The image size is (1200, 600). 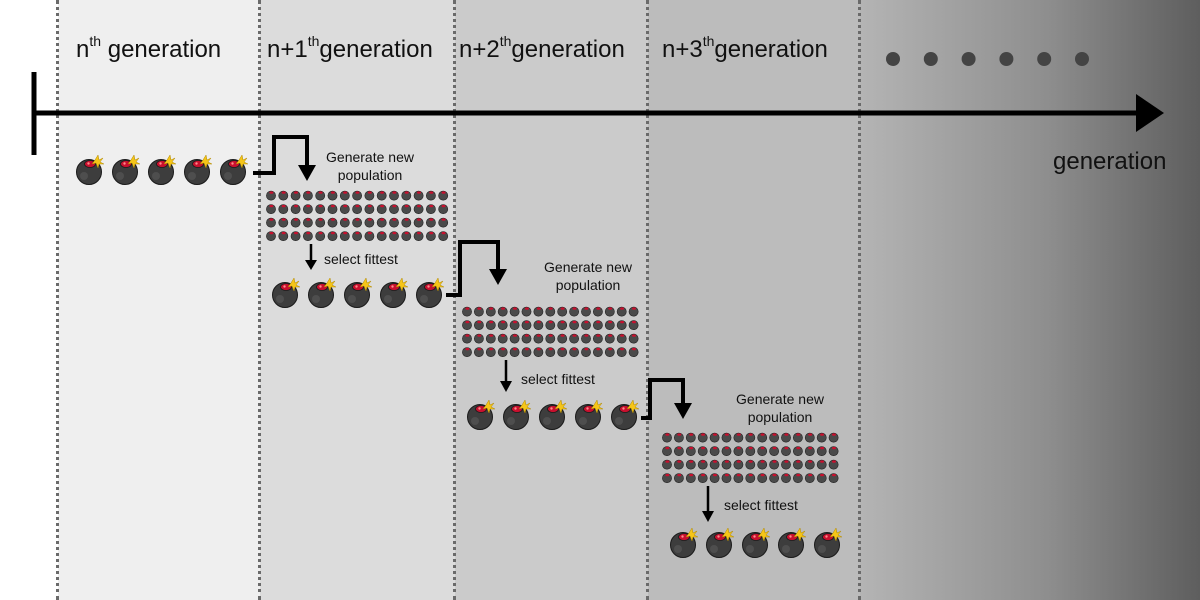 What do you see at coordinates (281, 155) in the screenshot?
I see `step-arrow-icon` at bounding box center [281, 155].